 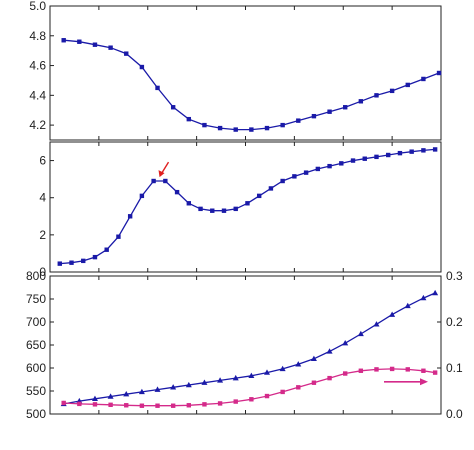 What do you see at coordinates (36, 414) in the screenshot?
I see `y-tick-label-c: 500` at bounding box center [36, 414].